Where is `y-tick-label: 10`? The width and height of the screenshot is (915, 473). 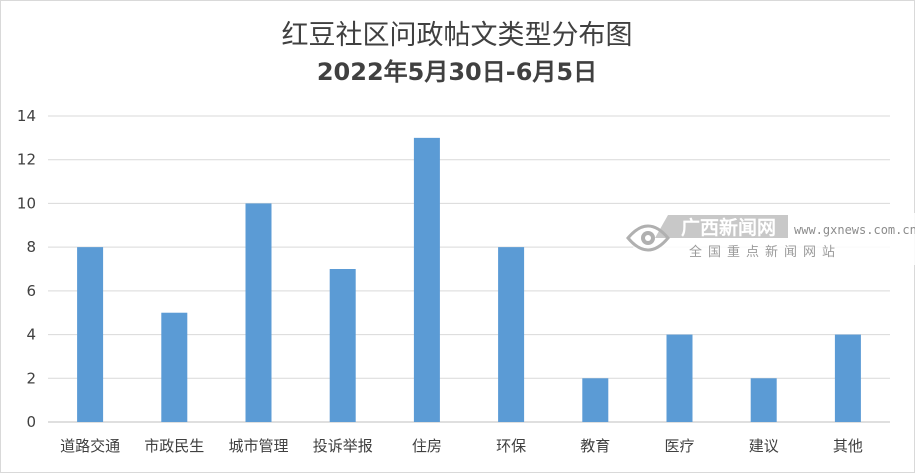
y-tick-label: 10 is located at coordinates (26, 203).